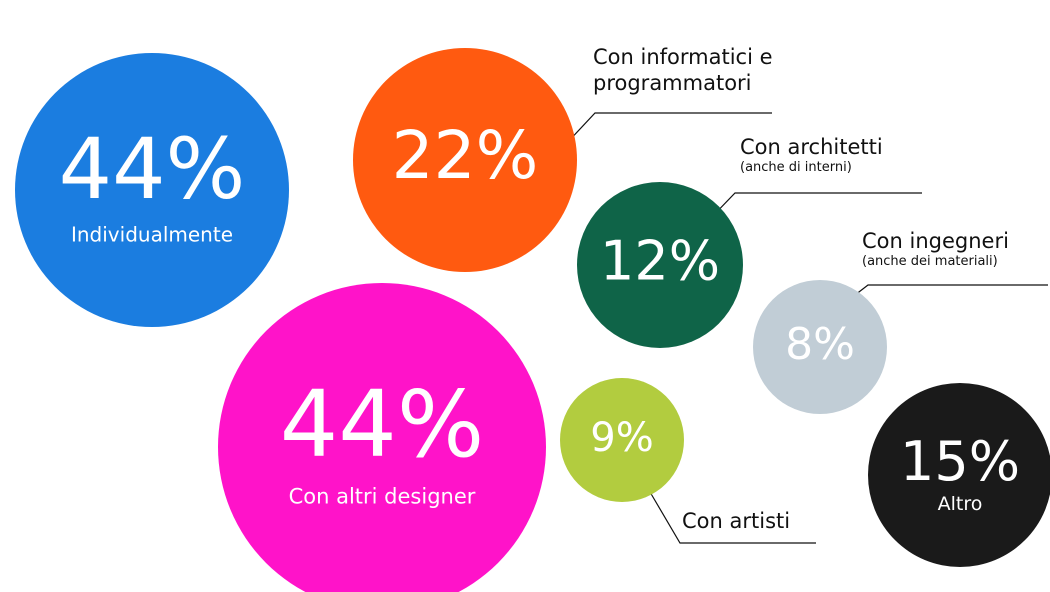 The width and height of the screenshot is (1050, 592). Describe the element at coordinates (683, 70) in the screenshot. I see `category-label: Con informatici e programmatori` at that location.